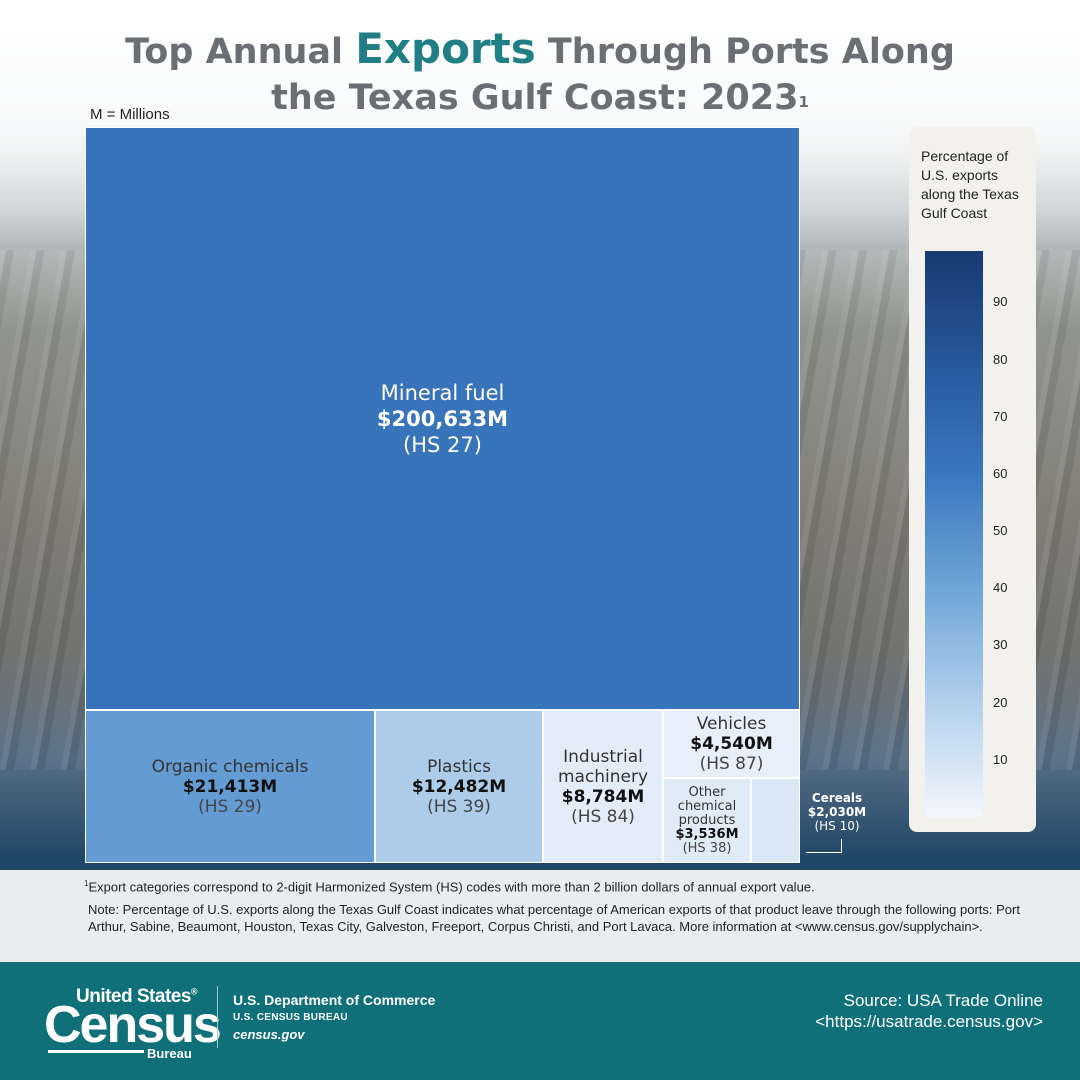  Describe the element at coordinates (603, 796) in the screenshot. I see `tile-value: $8,784M` at that location.